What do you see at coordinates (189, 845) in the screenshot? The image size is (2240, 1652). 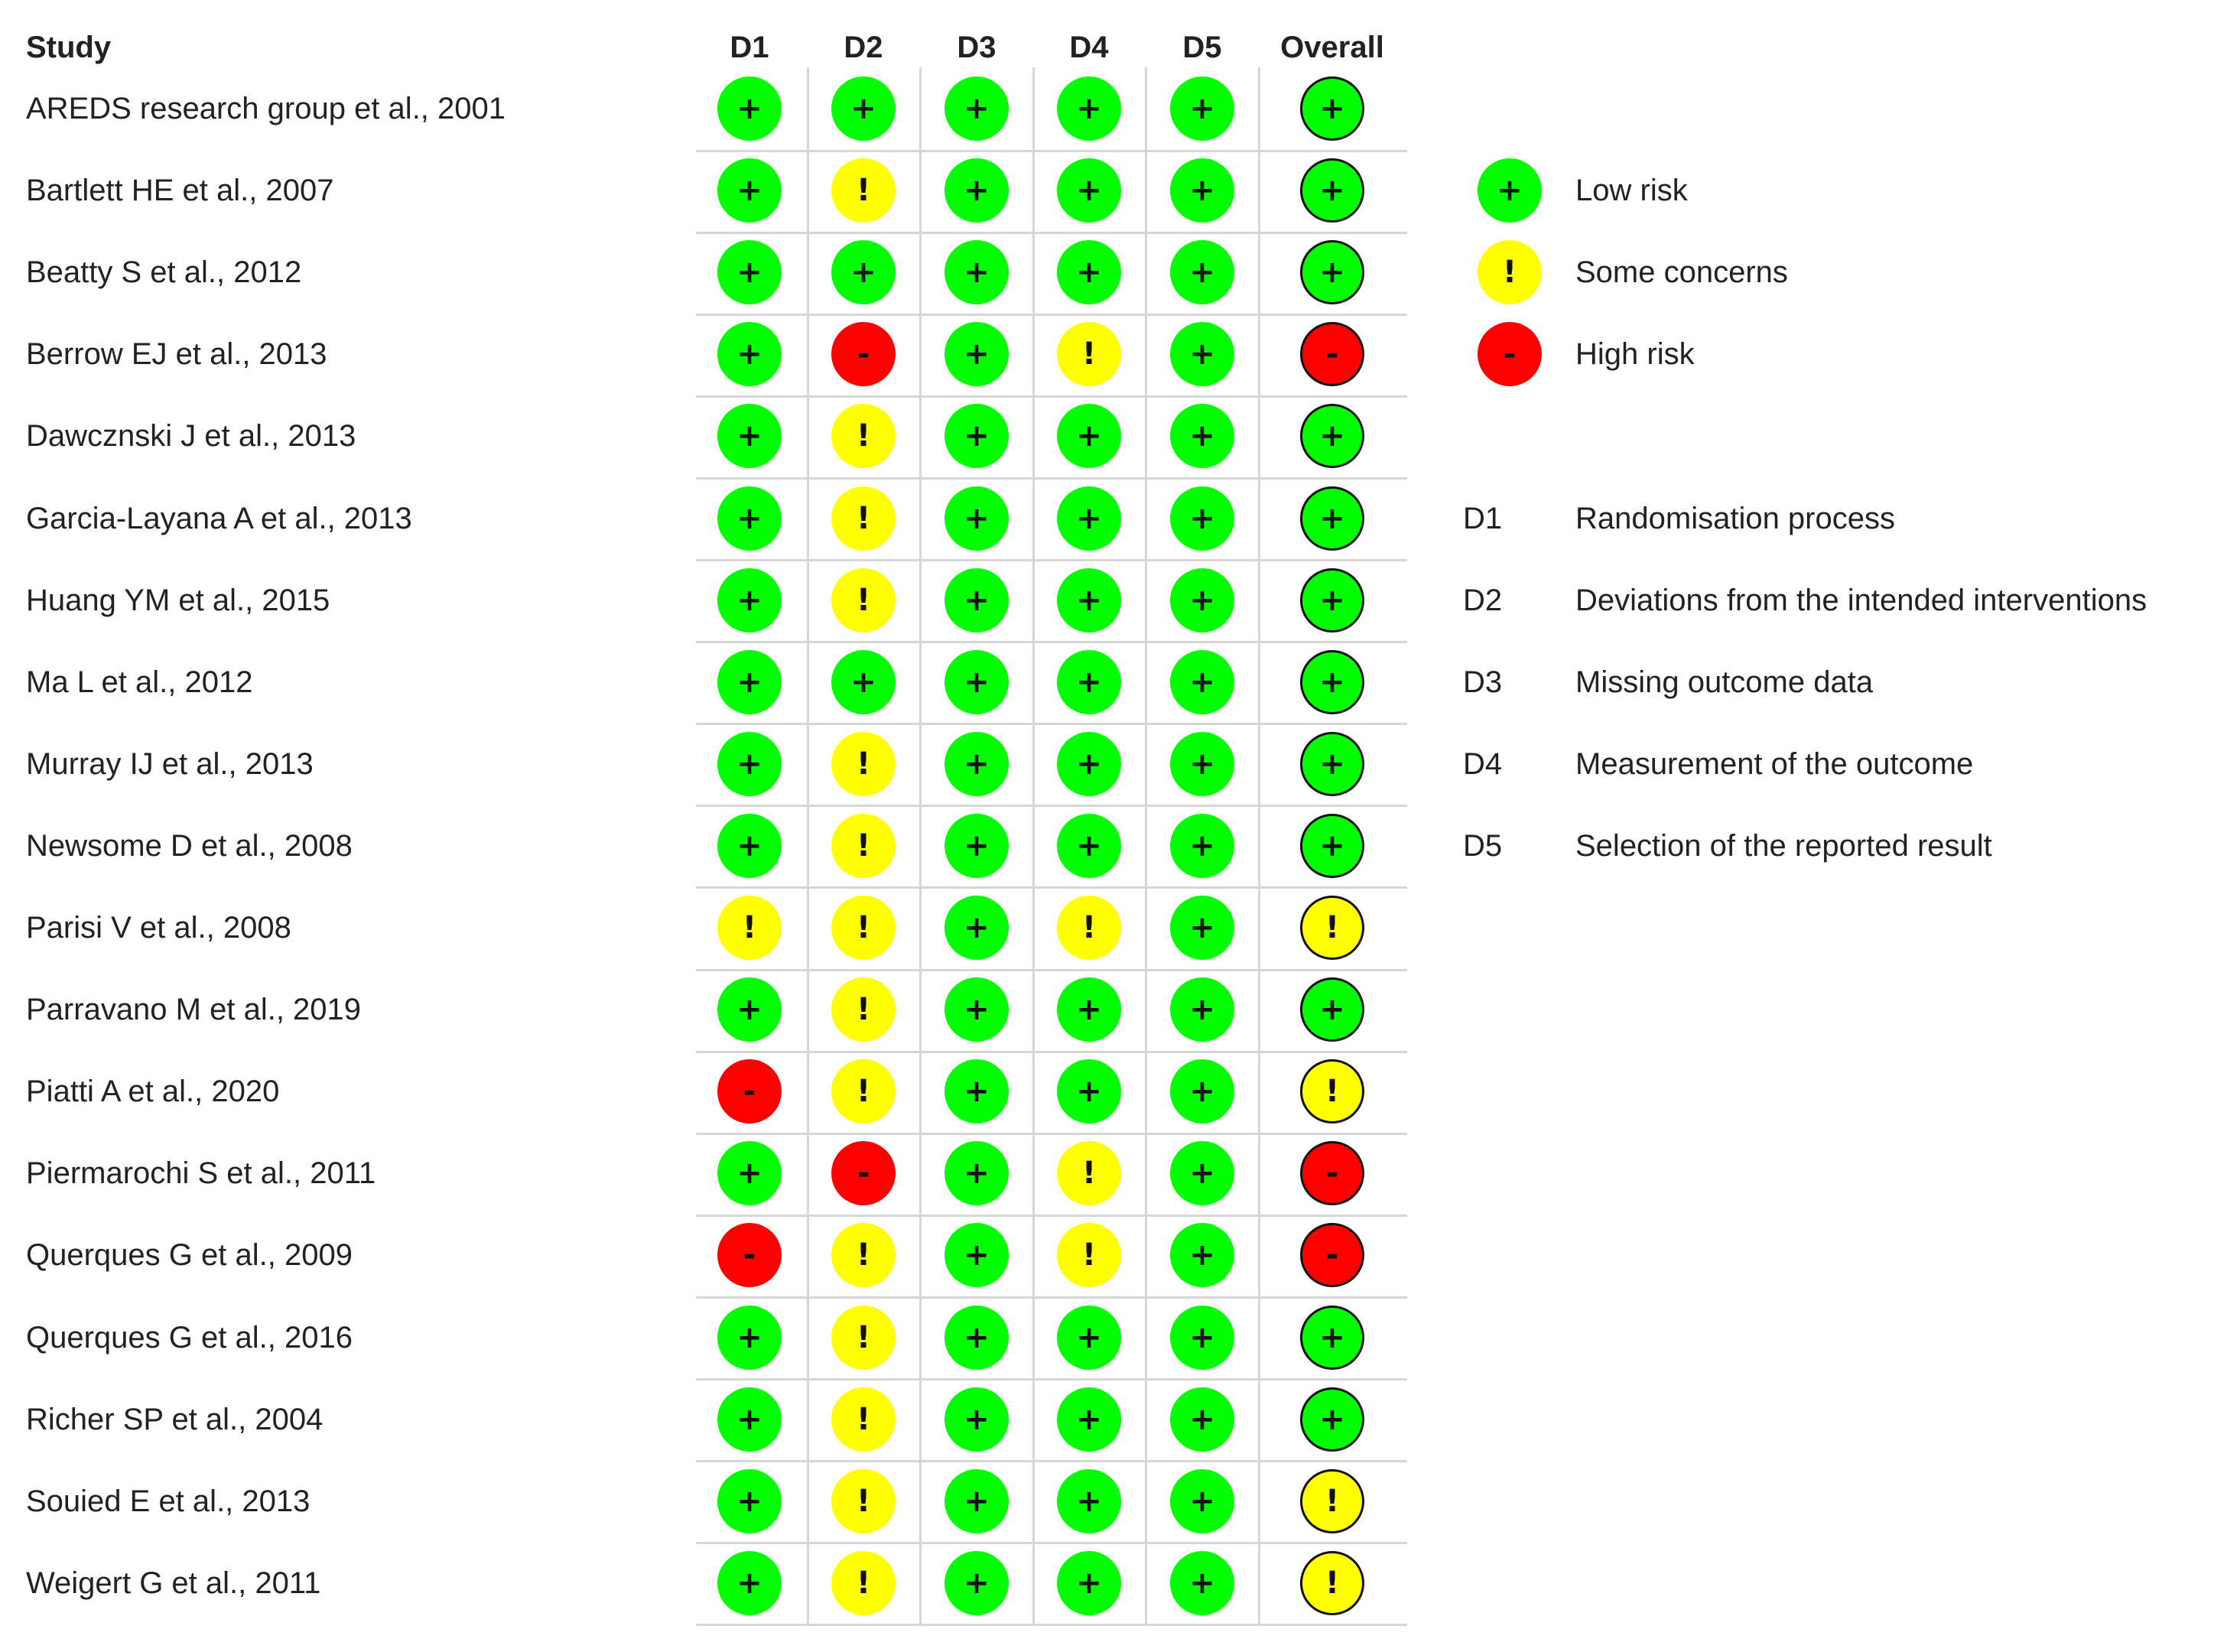 I see `study-label: Newsome D et al., 2008` at bounding box center [189, 845].